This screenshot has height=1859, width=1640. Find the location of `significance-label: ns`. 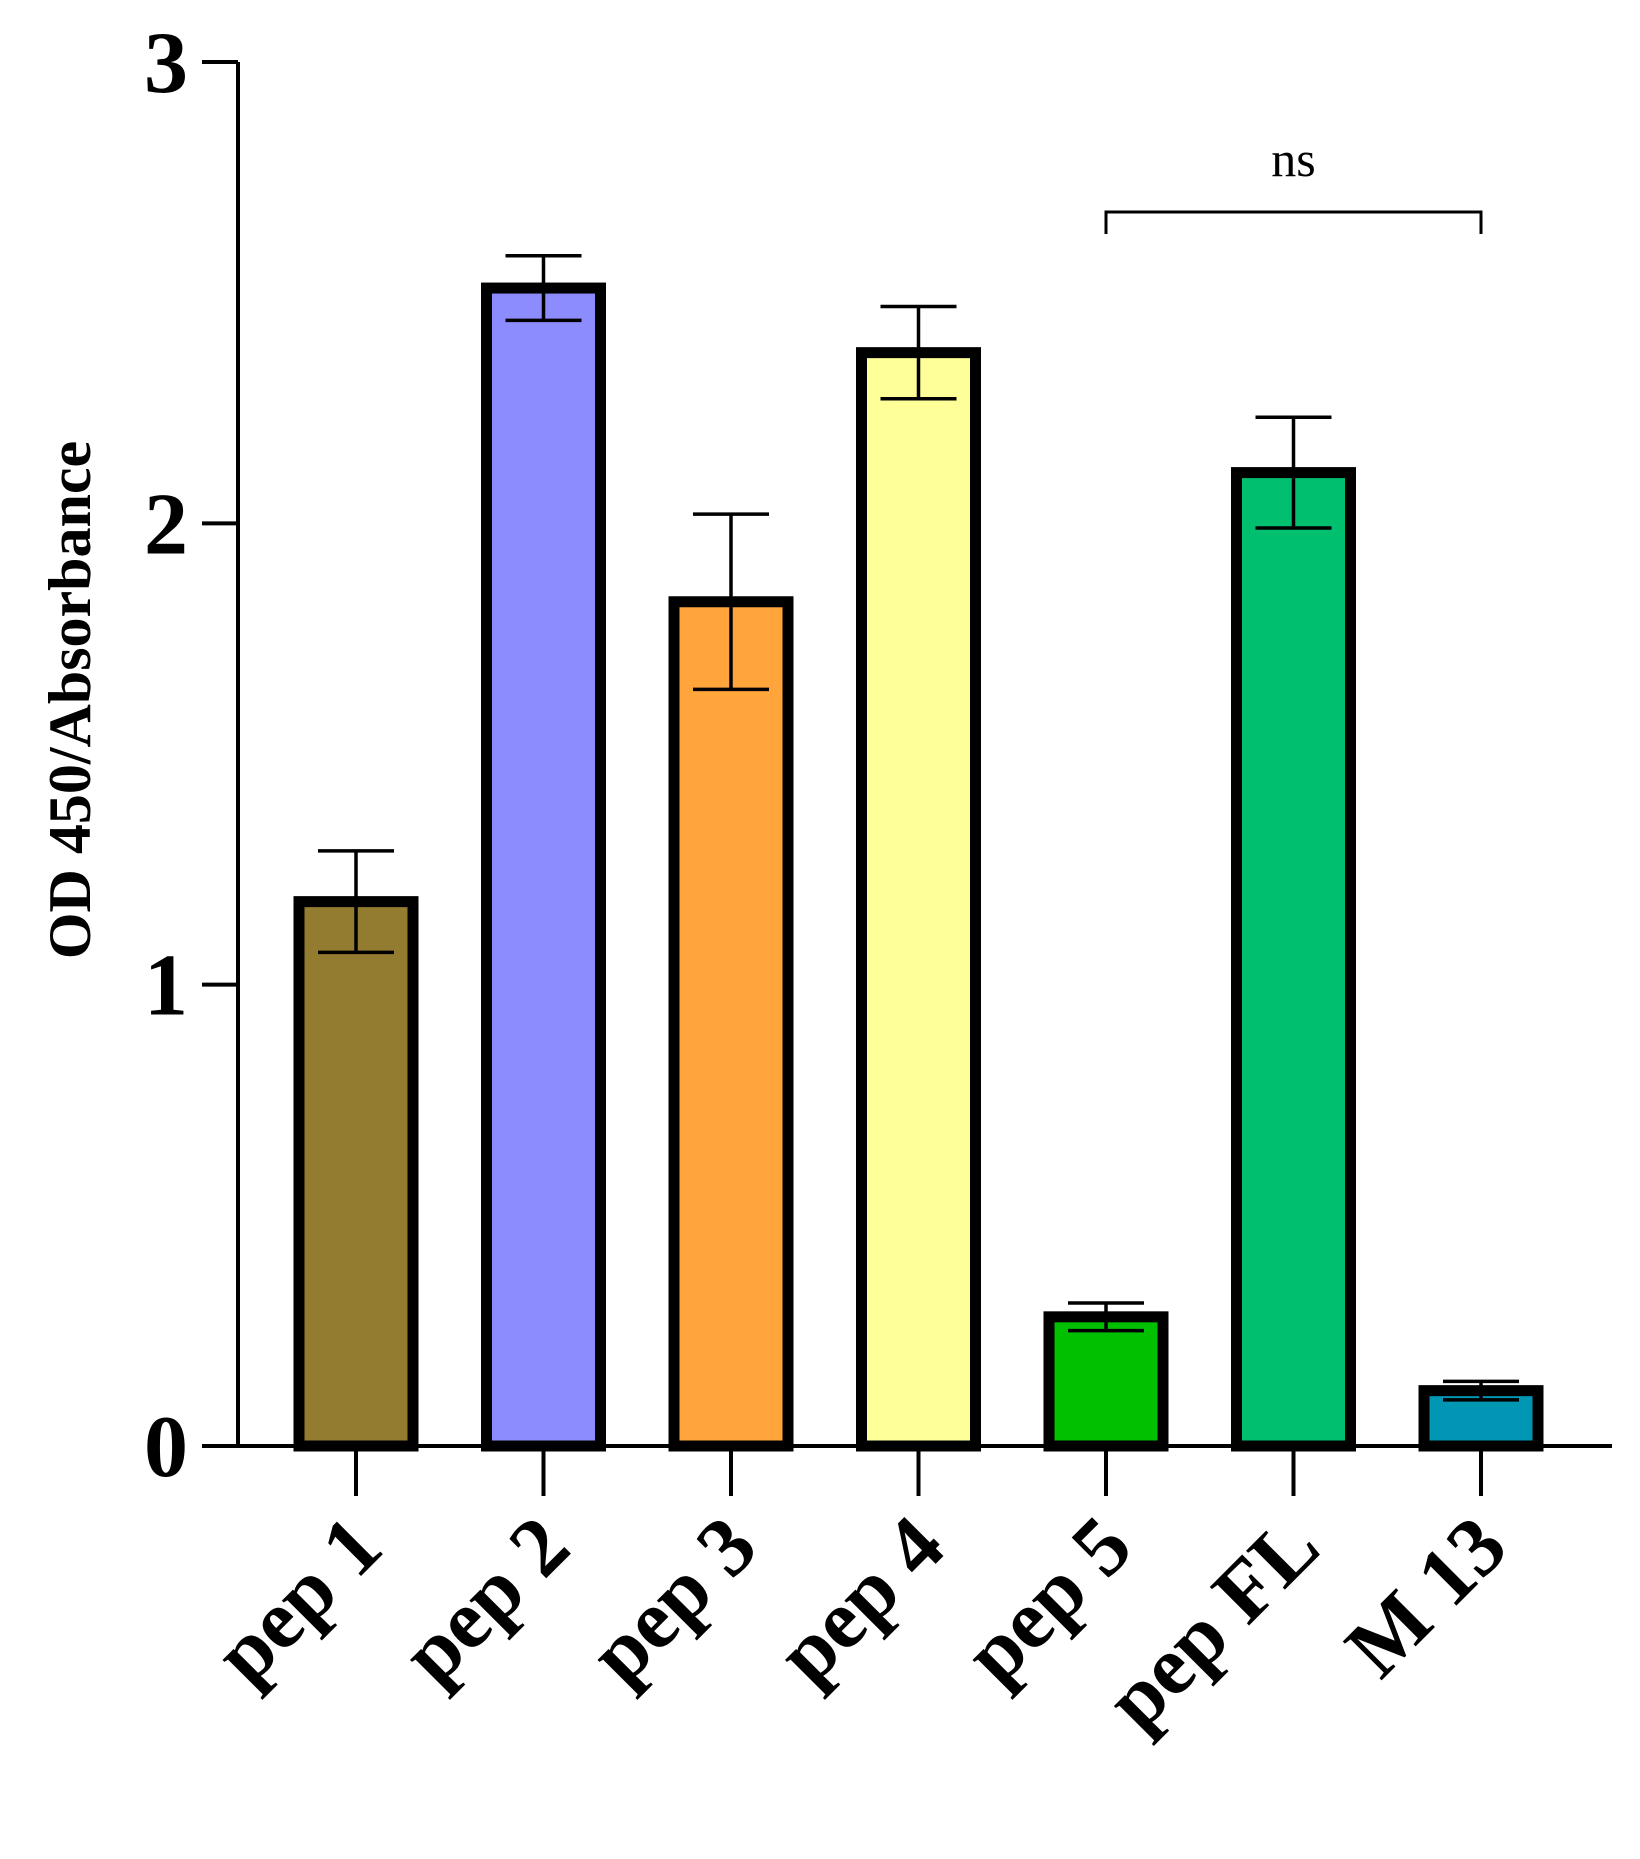

significance-label: ns is located at coordinates (1293, 159).